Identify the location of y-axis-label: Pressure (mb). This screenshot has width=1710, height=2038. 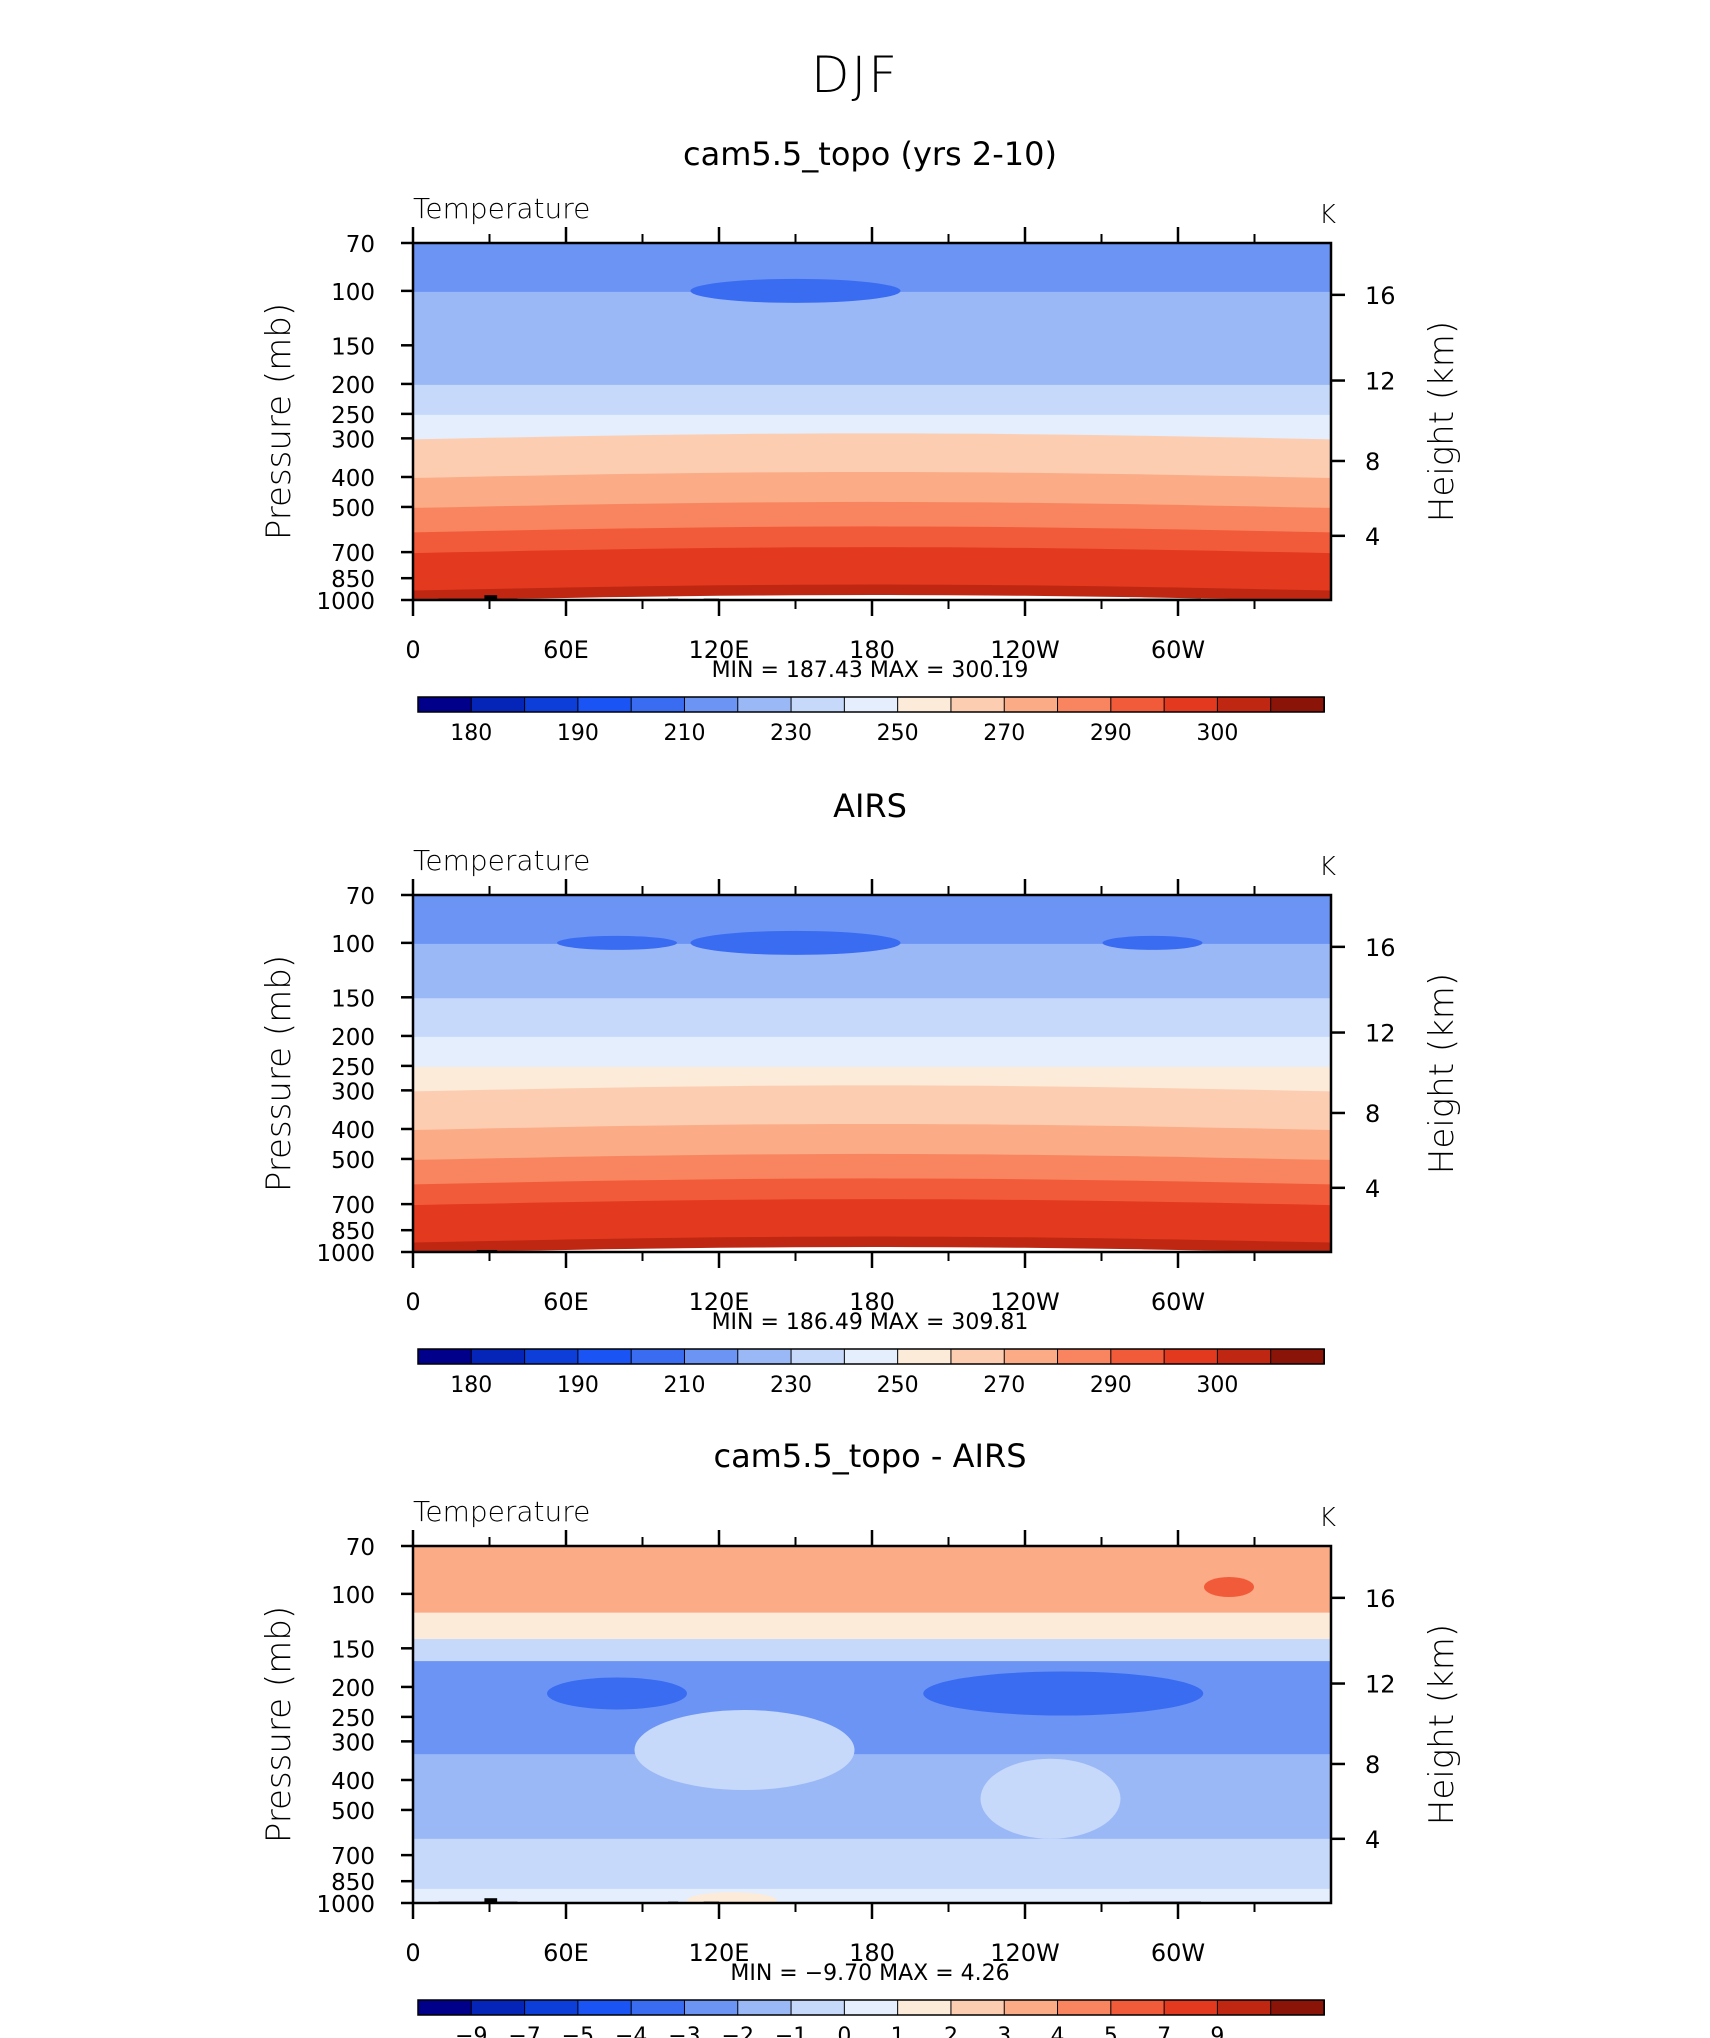
(279, 1073).